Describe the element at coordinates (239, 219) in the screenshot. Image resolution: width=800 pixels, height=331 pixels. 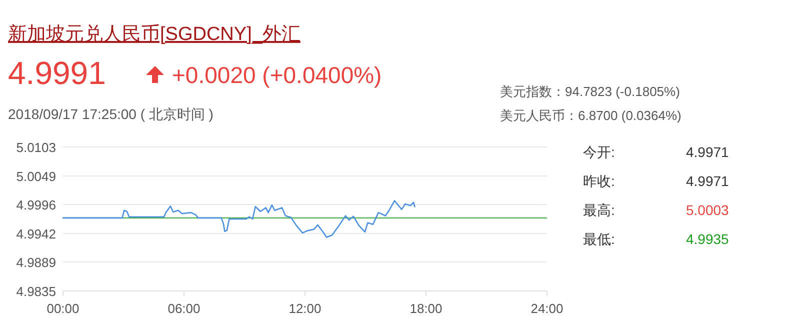
I see `line-series` at that location.